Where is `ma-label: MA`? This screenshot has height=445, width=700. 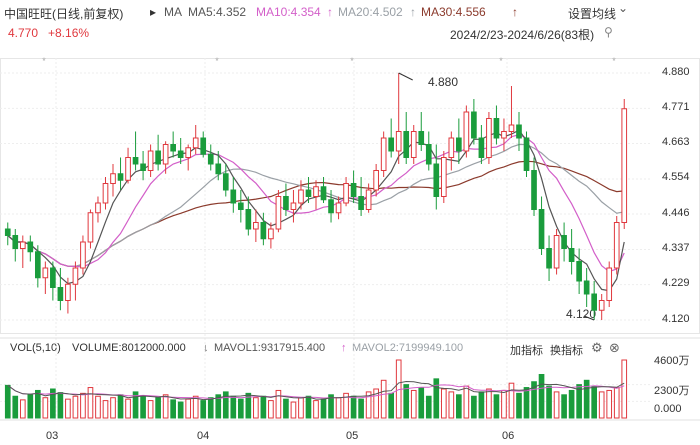 ma-label: MA is located at coordinates (173, 12).